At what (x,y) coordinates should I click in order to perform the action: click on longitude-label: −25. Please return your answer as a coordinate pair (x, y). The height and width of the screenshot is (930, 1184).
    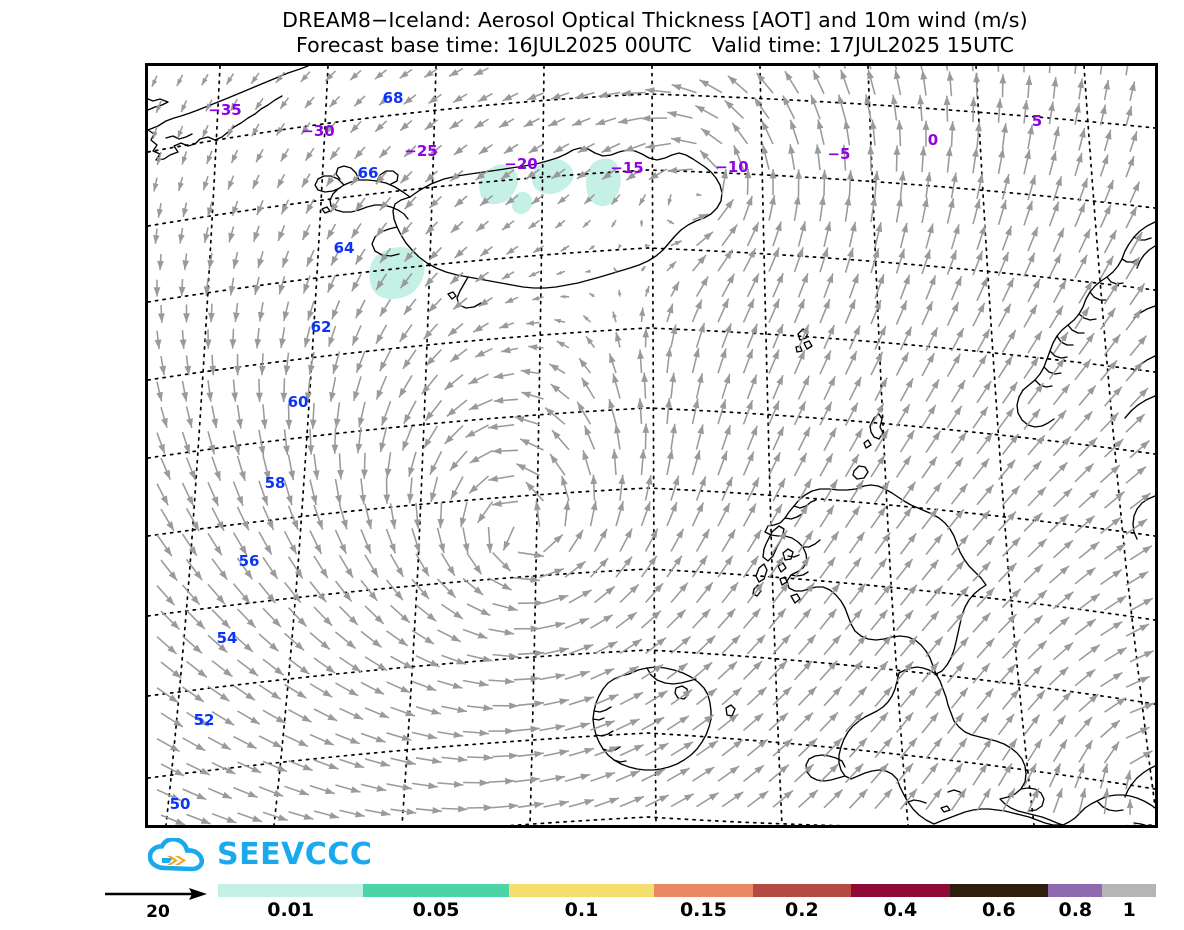
    Looking at the image, I should click on (420, 151).